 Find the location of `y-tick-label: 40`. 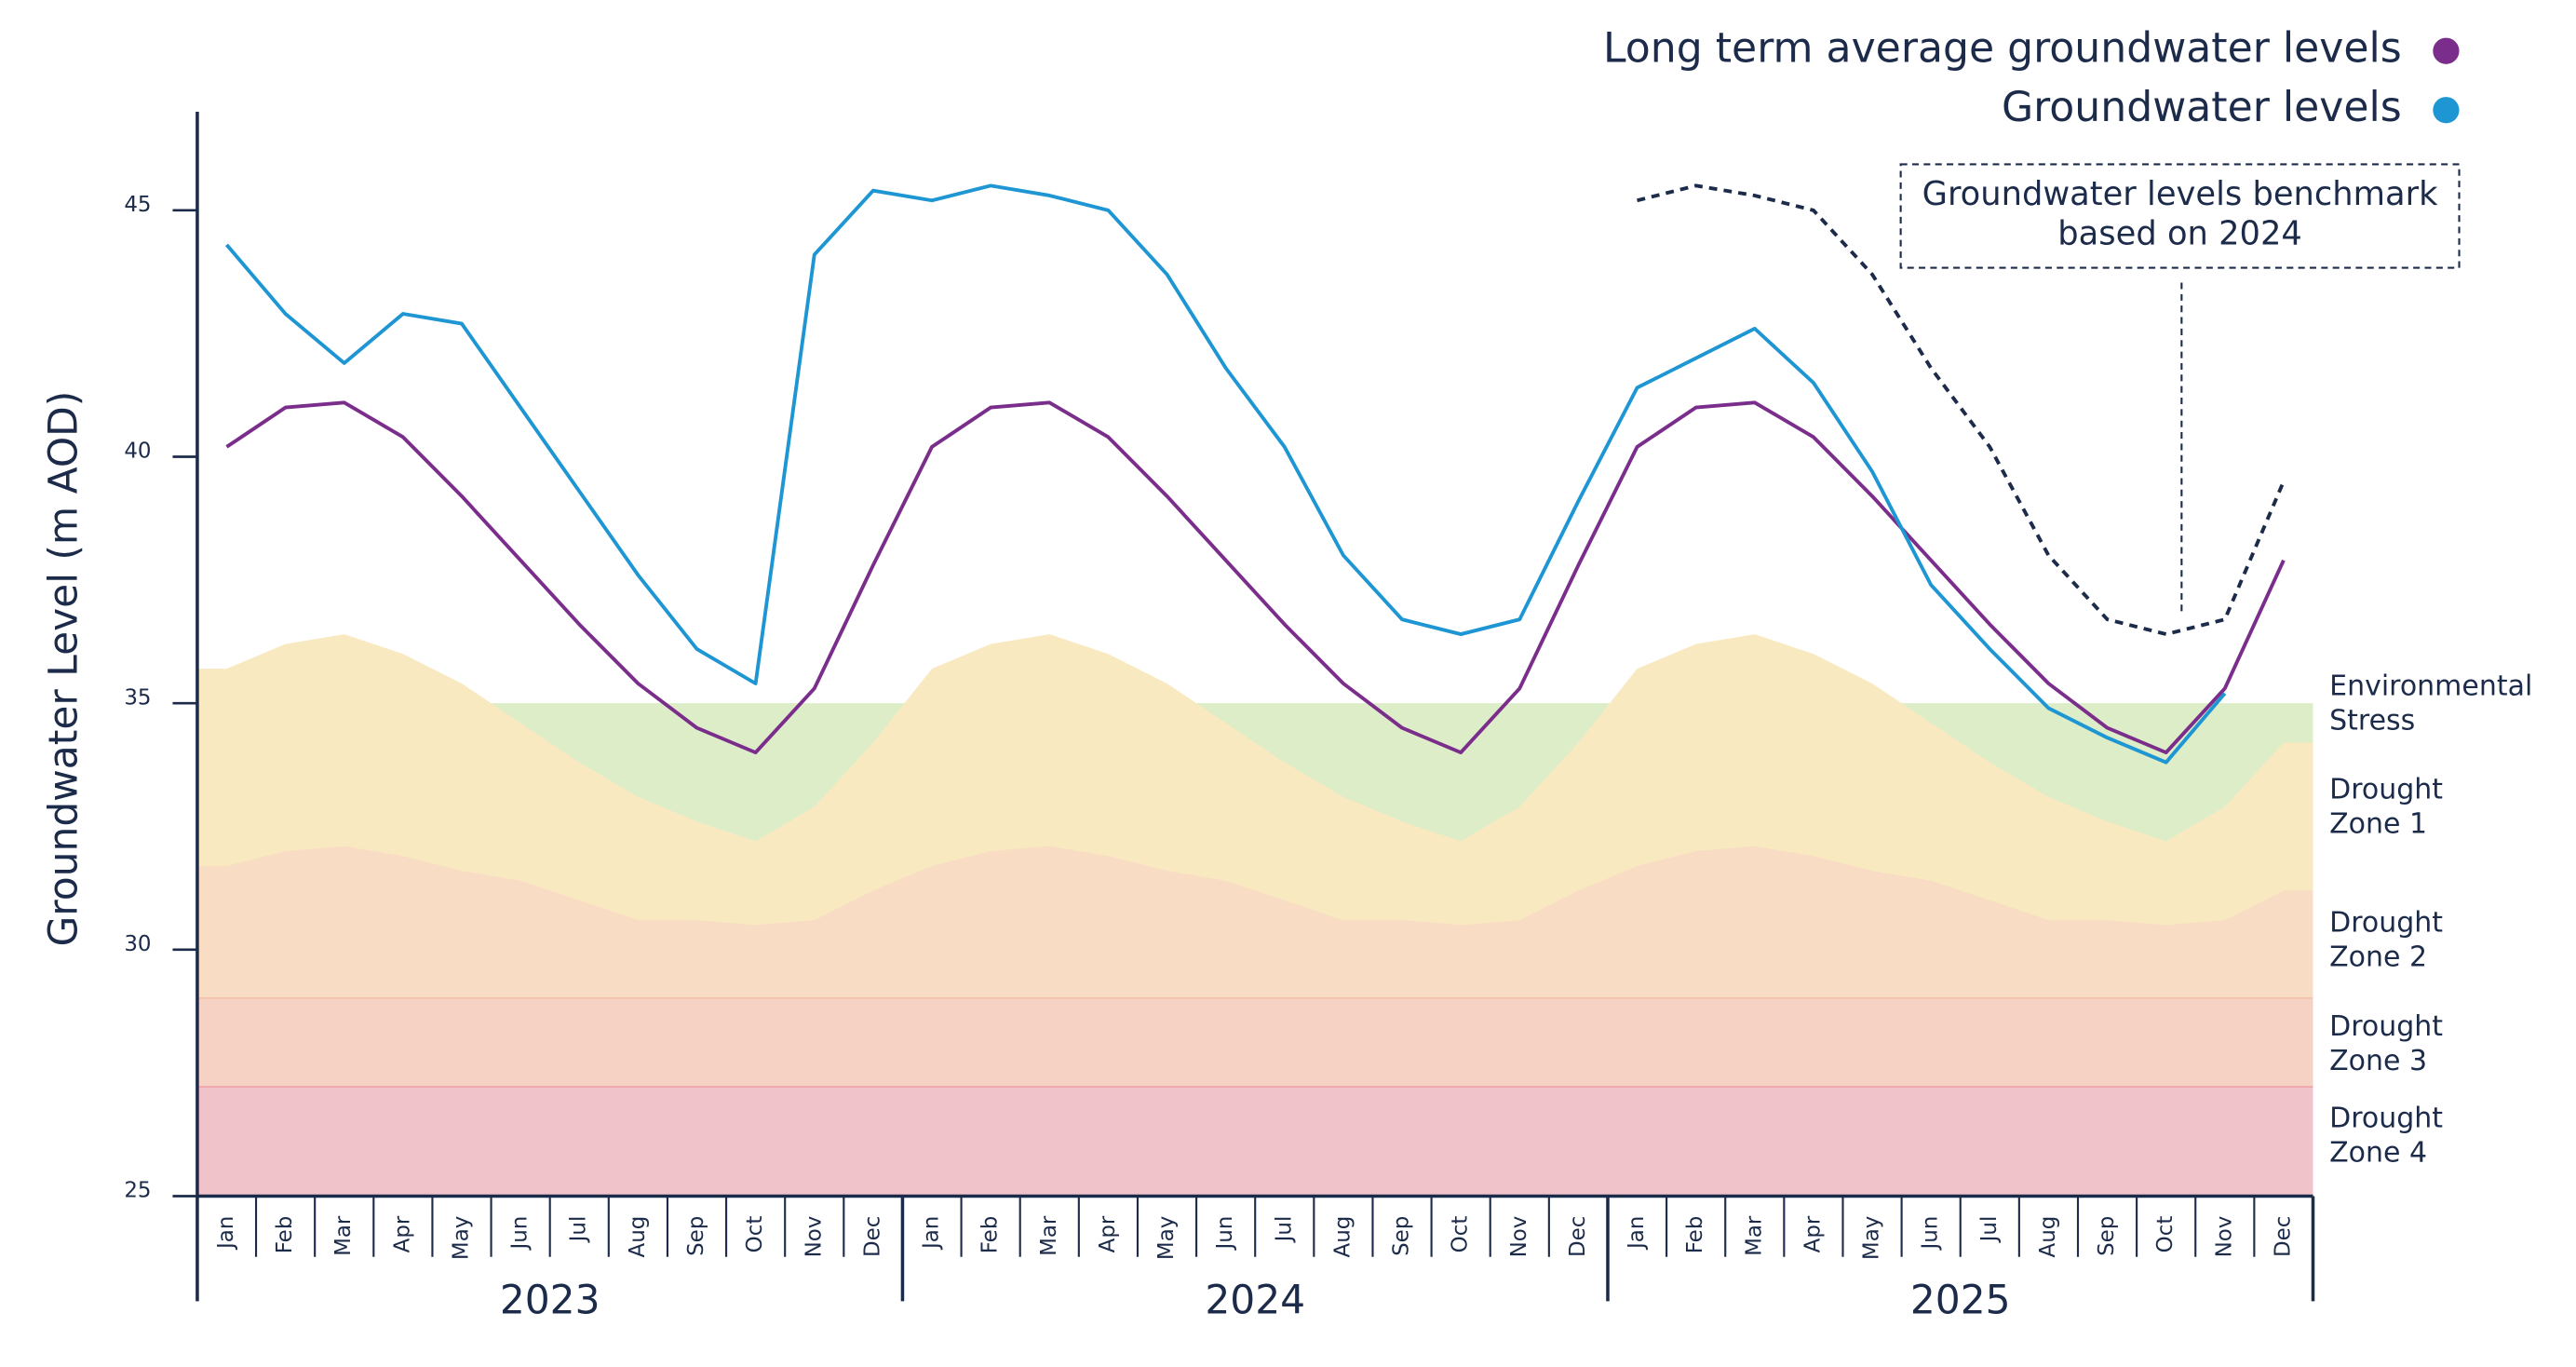

y-tick-label: 40 is located at coordinates (137, 452).